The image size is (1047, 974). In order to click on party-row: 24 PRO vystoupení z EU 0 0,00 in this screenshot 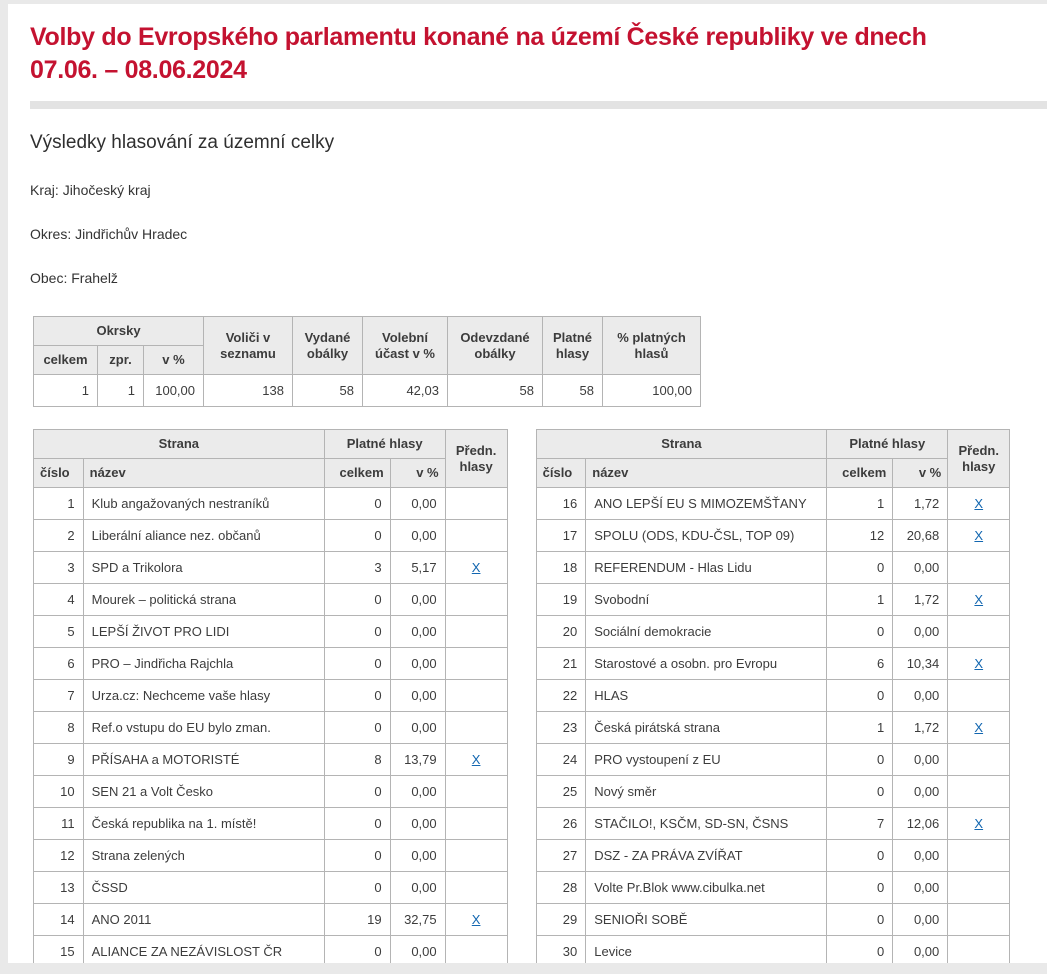, I will do `click(773, 759)`.